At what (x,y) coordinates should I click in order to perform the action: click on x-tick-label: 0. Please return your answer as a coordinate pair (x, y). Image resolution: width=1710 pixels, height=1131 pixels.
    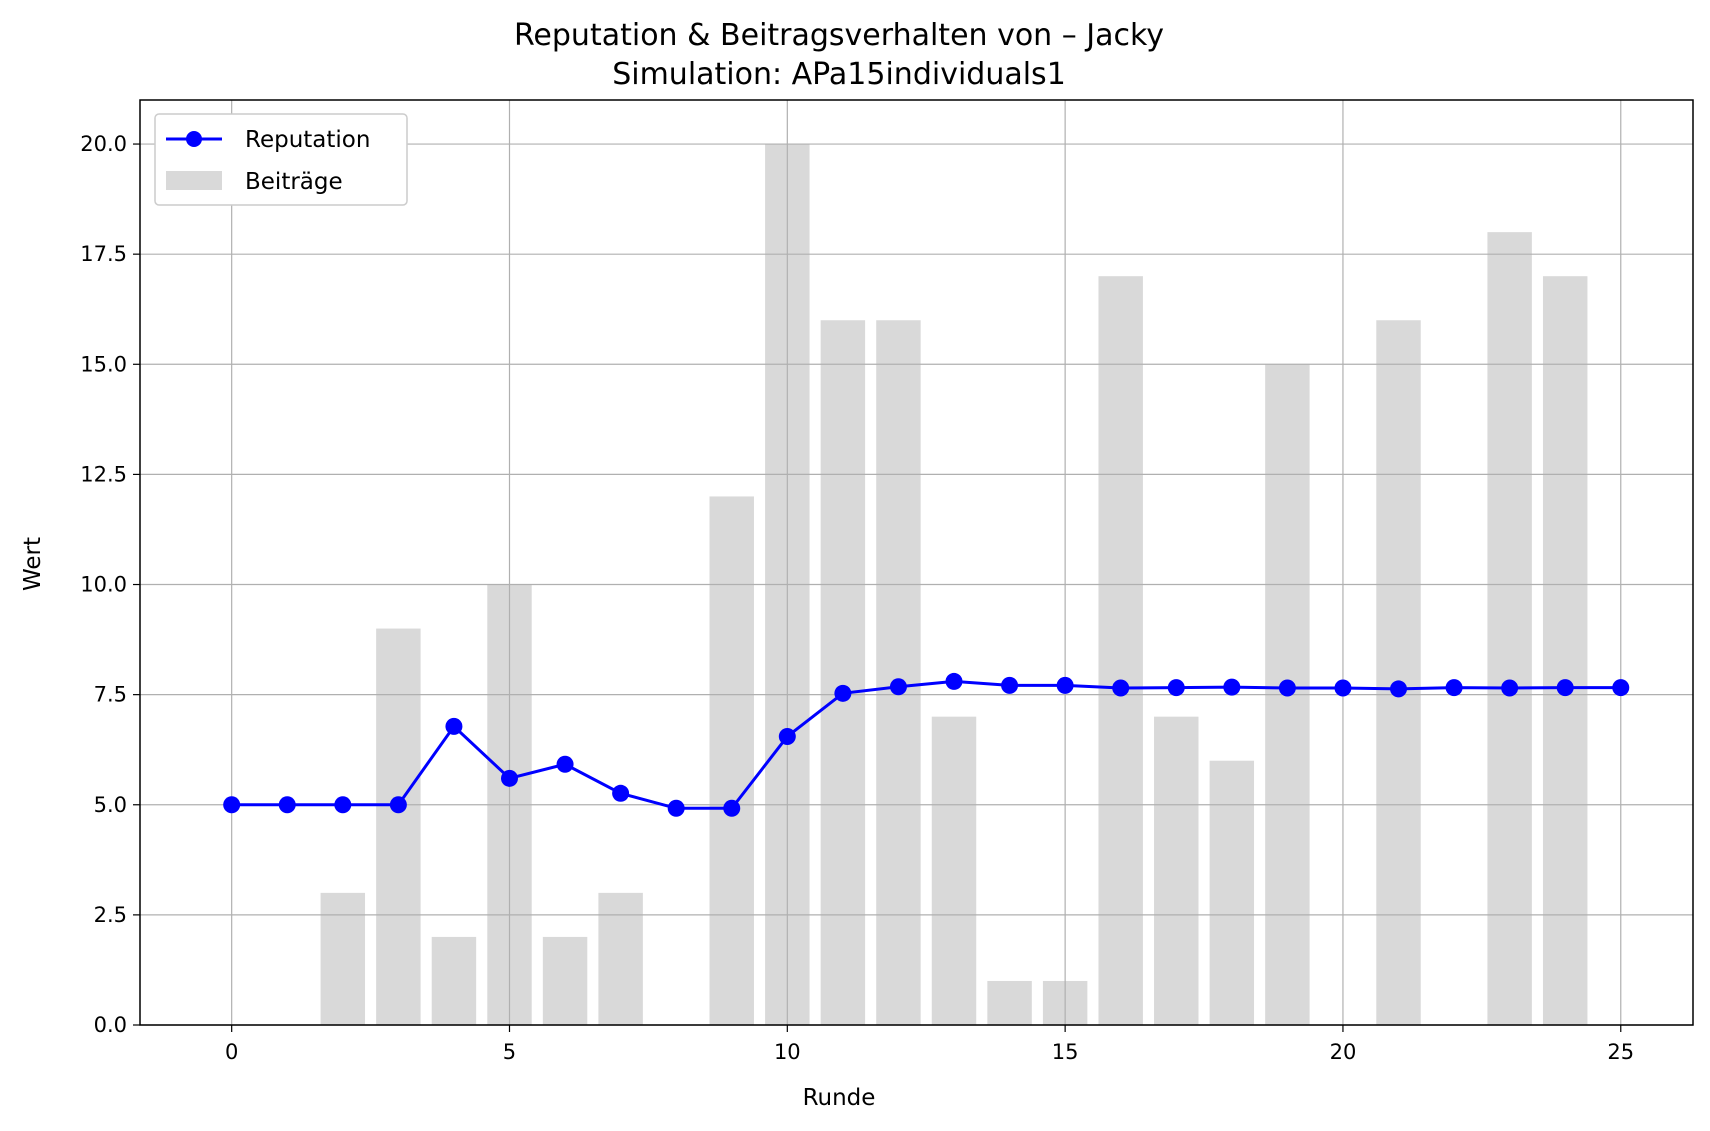
    Looking at the image, I should click on (231, 1052).